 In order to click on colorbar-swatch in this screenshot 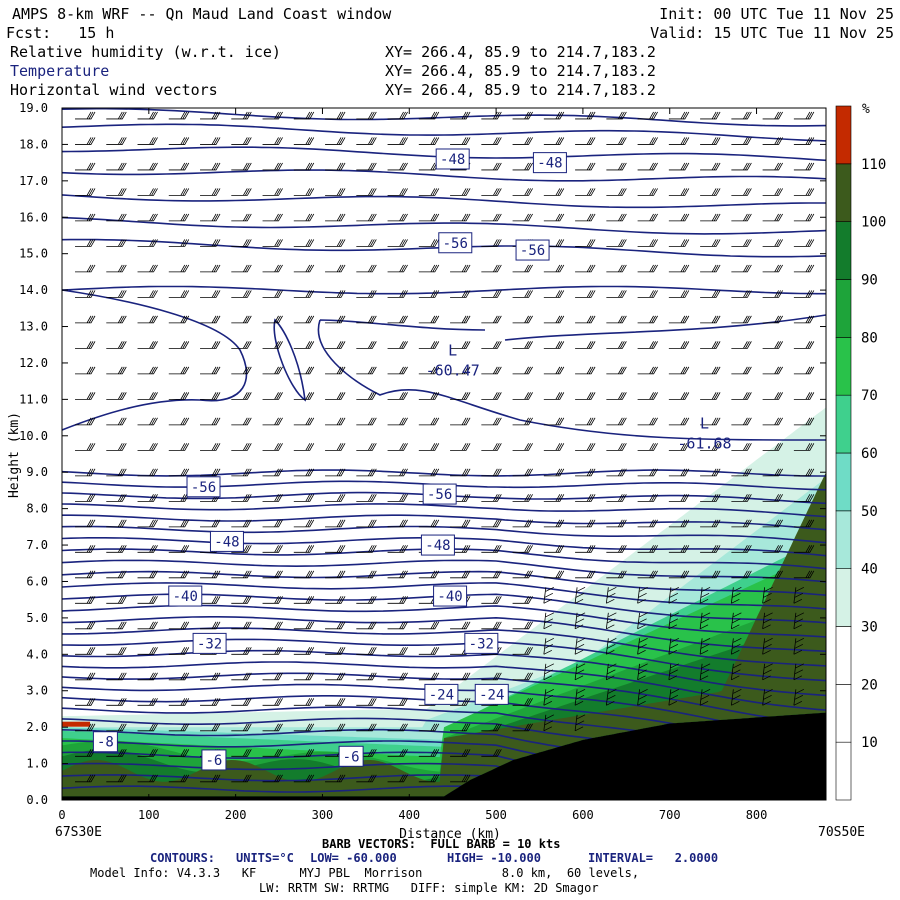, I will do `click(843, 771)`.